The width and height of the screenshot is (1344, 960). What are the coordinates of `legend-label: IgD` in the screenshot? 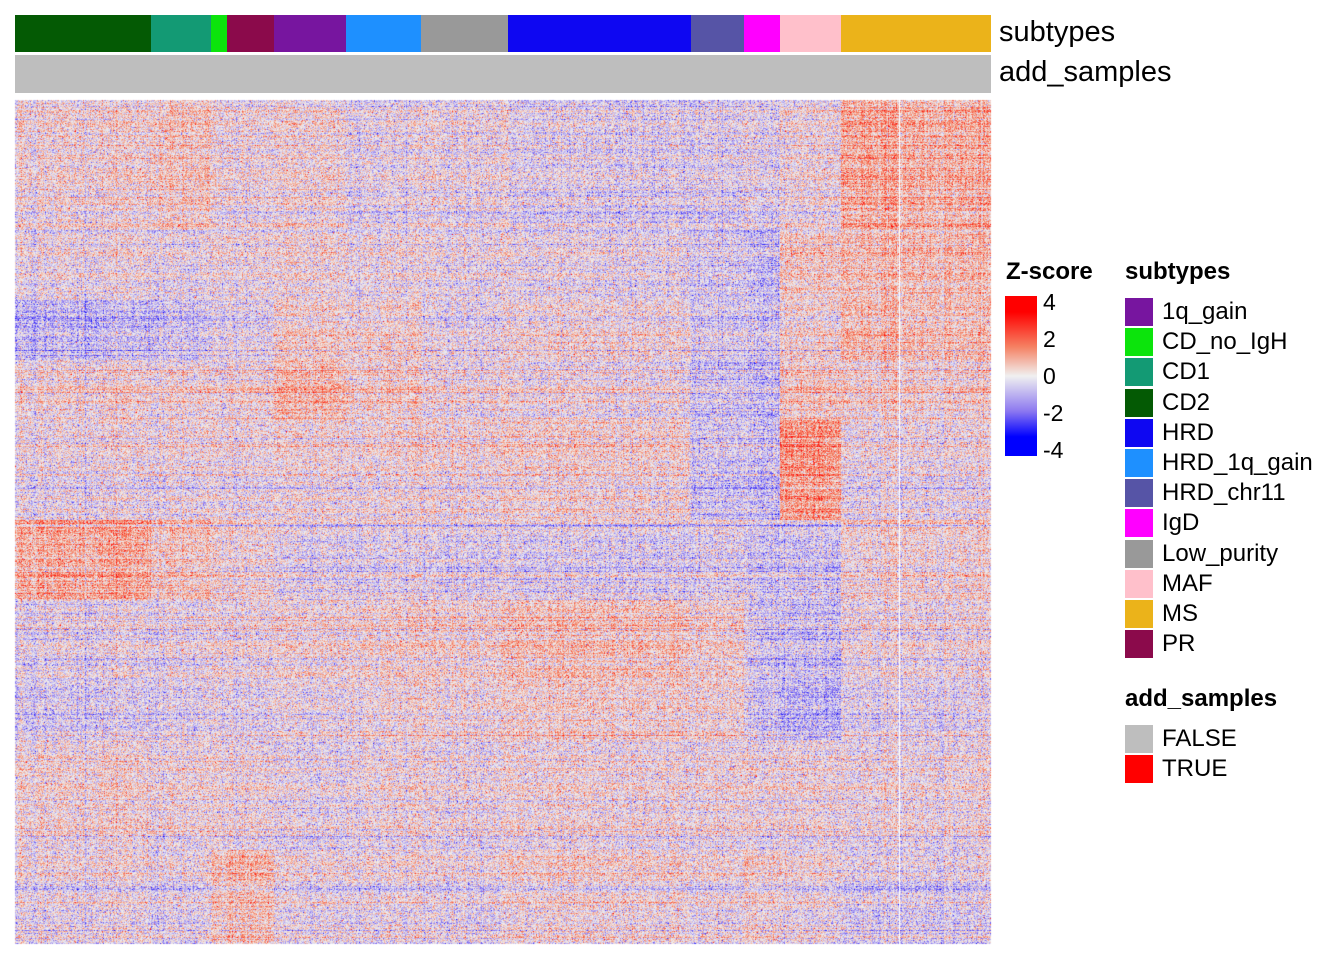 It's located at (1181, 523).